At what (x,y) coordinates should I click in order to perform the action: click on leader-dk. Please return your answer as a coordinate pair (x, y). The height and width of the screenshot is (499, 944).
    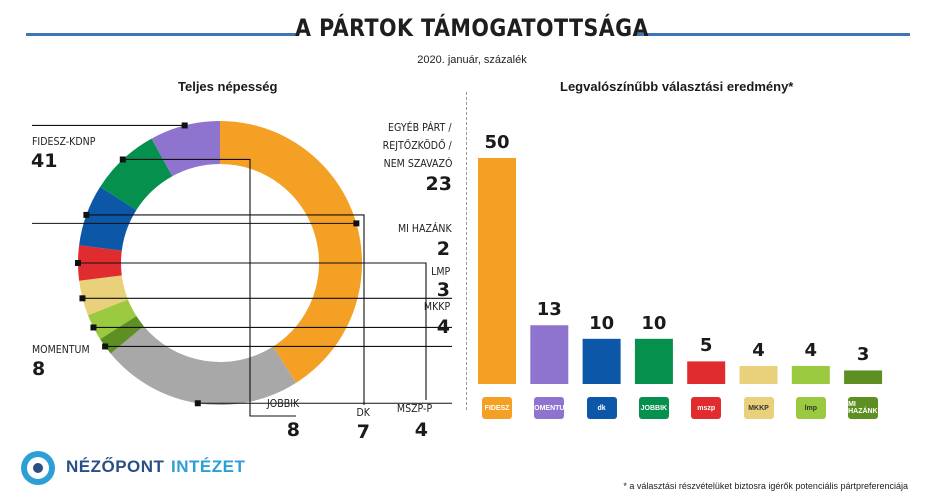
    Looking at the image, I should click on (224, 308).